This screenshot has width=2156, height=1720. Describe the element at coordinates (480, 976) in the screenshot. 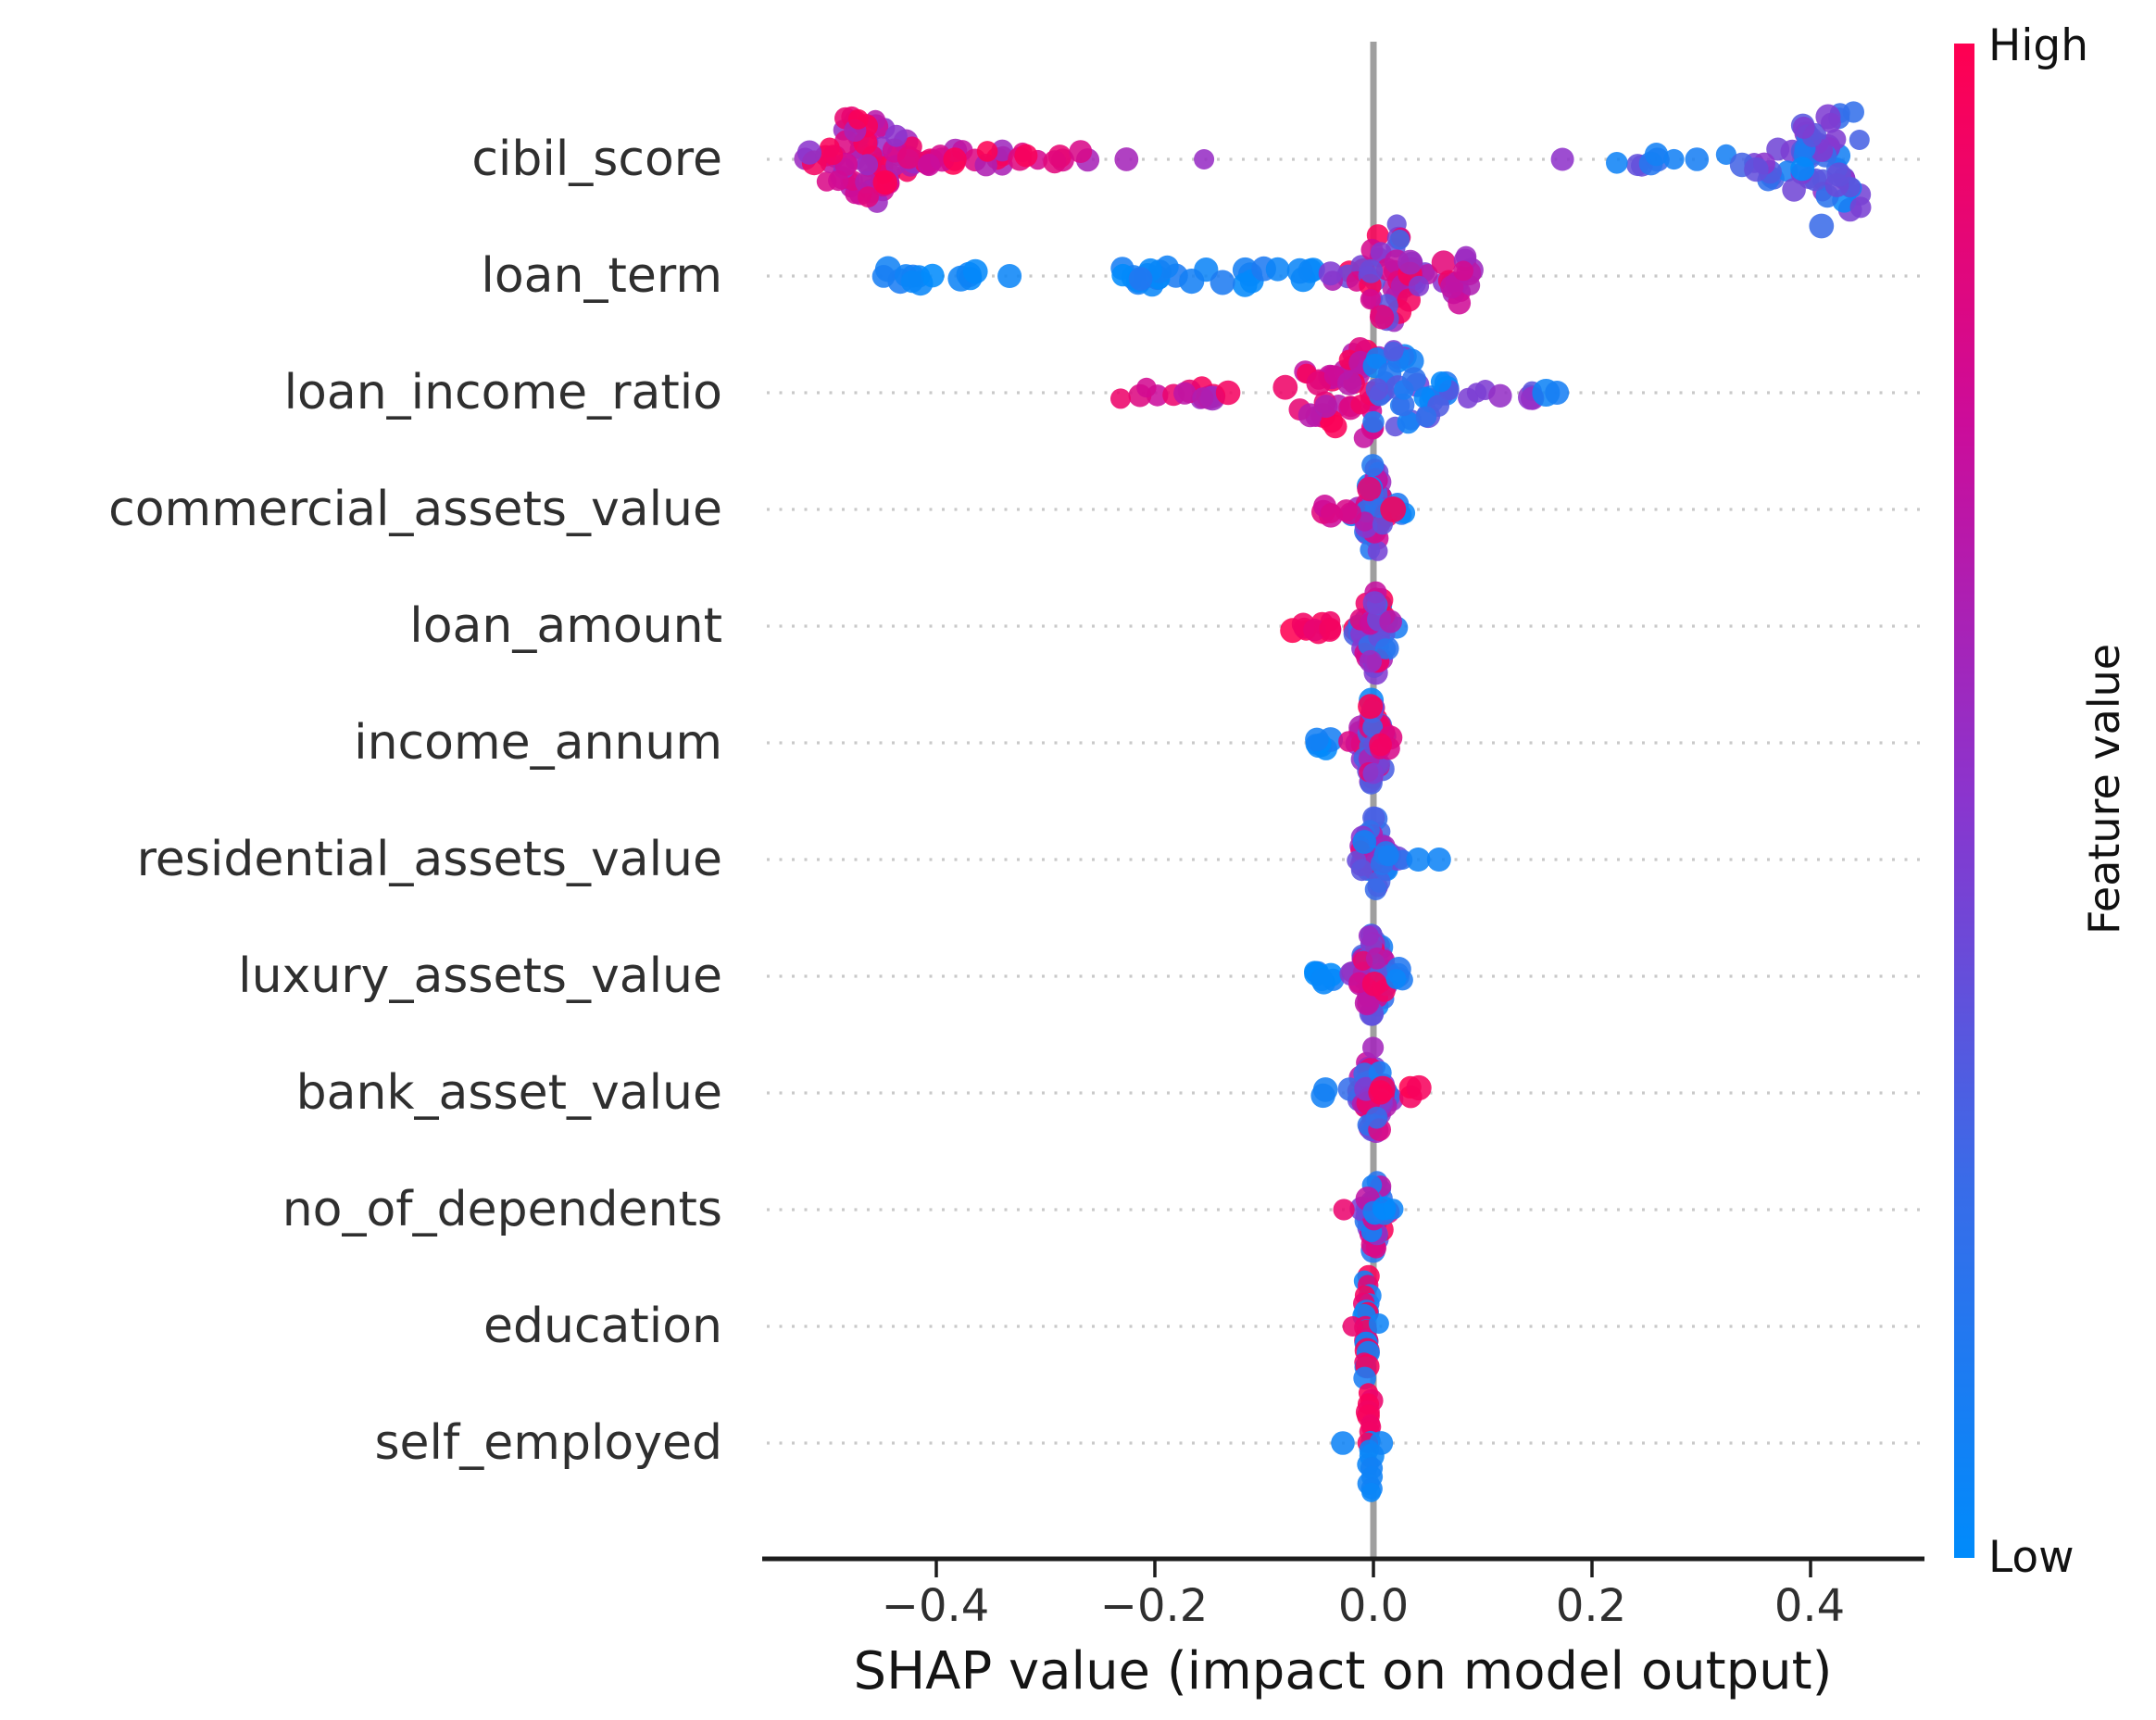

I see `feature-label-luxury-assets-value: luxury_assets_value` at that location.